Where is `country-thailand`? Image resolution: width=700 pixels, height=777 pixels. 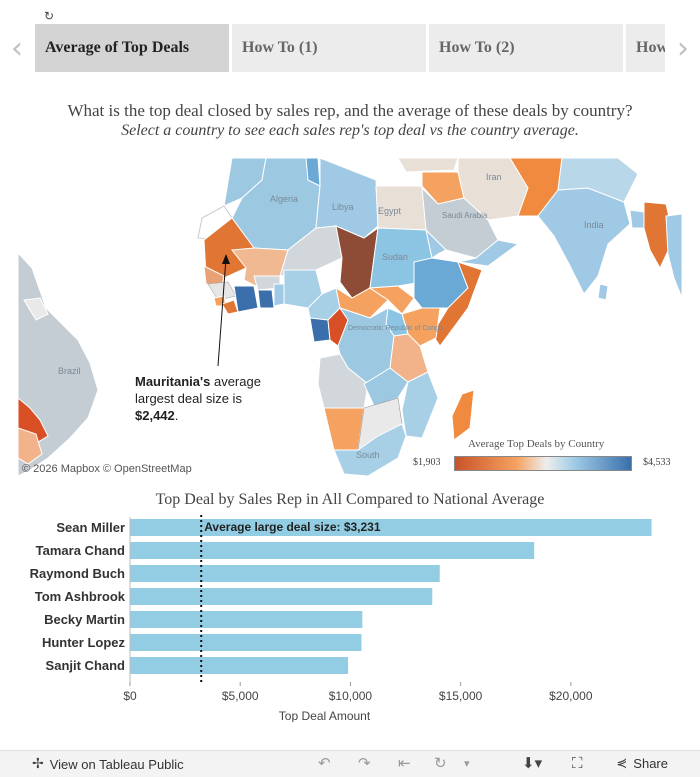
country-thailand is located at coordinates (673, 256).